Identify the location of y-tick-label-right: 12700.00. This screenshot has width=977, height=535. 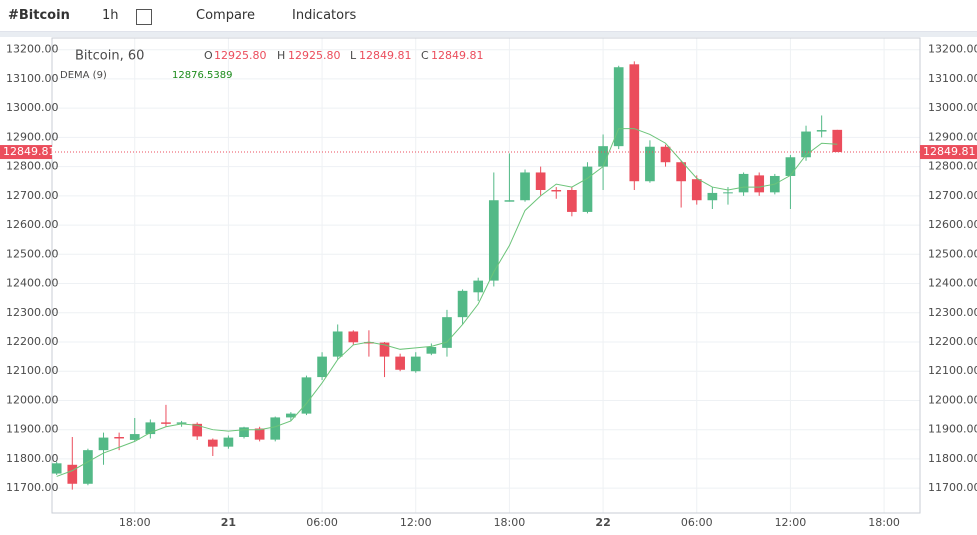
(952, 195).